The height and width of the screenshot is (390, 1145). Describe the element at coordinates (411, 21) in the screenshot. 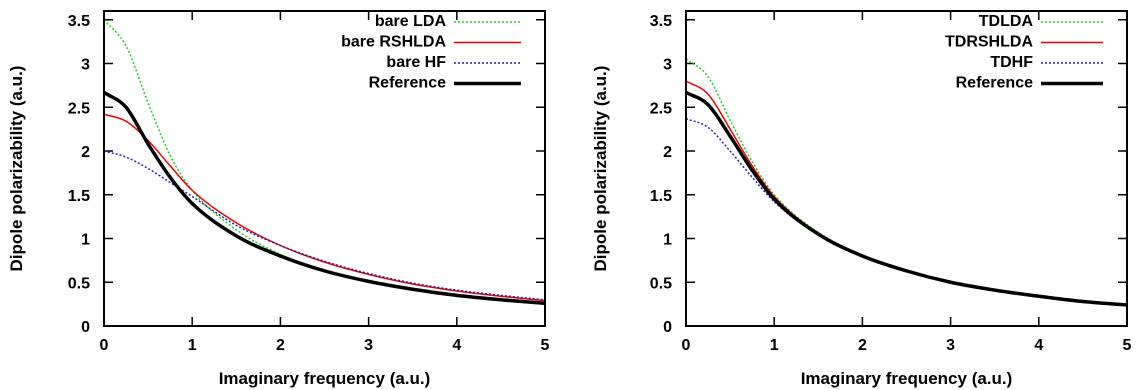

I see `legend-label-bare-lda: bare LDA` at that location.